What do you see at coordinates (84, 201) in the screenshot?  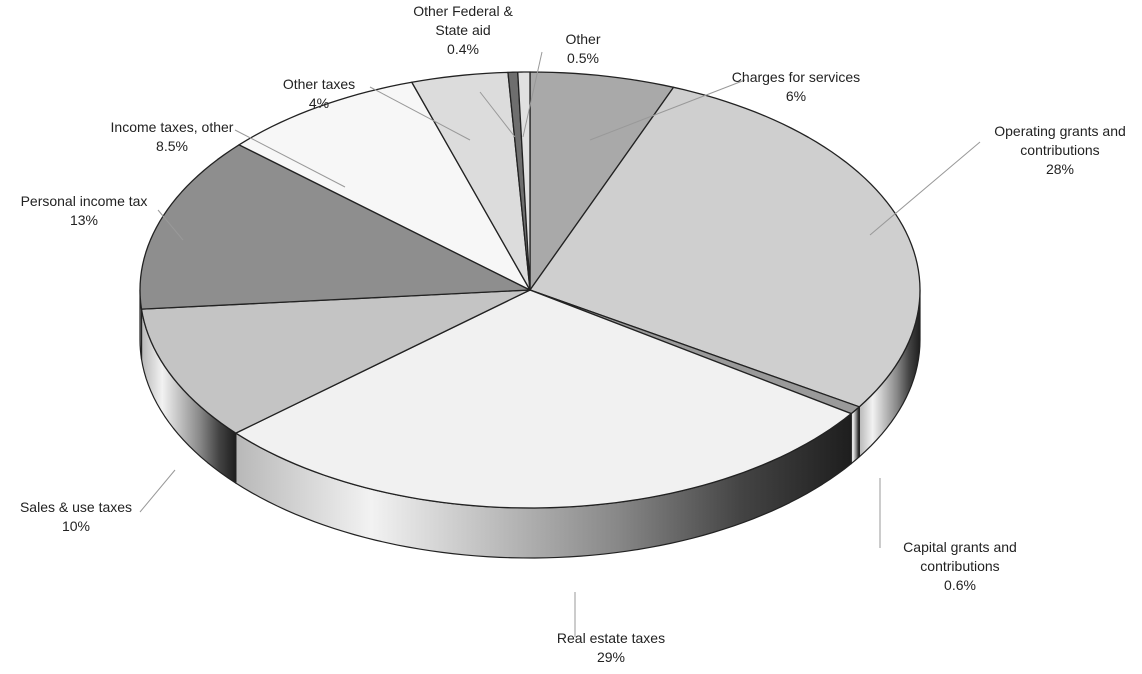 I see `slice-name-label: Personal income tax` at bounding box center [84, 201].